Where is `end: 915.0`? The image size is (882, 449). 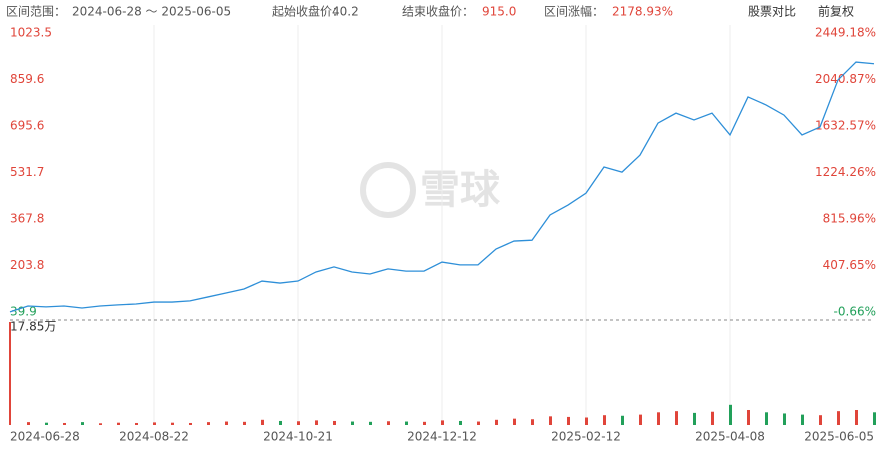
end: 915.0 is located at coordinates (499, 12).